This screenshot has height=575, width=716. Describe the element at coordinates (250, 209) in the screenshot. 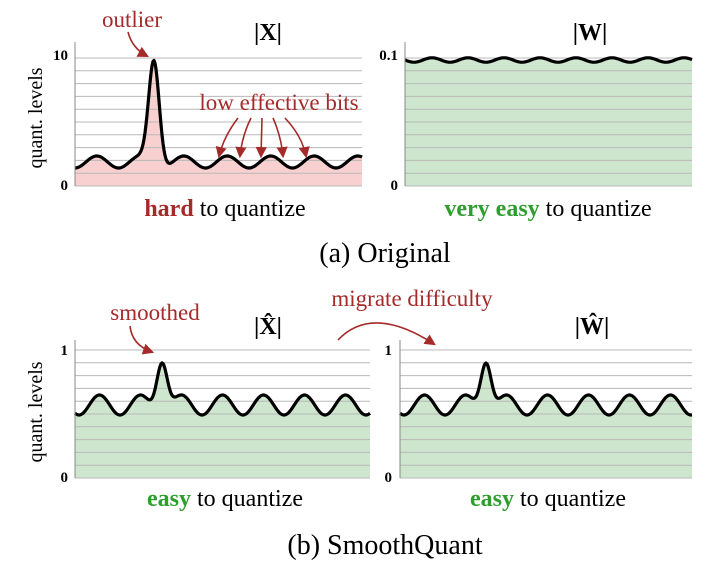

I see `difficulty-rest-original-x: to quantize` at that location.